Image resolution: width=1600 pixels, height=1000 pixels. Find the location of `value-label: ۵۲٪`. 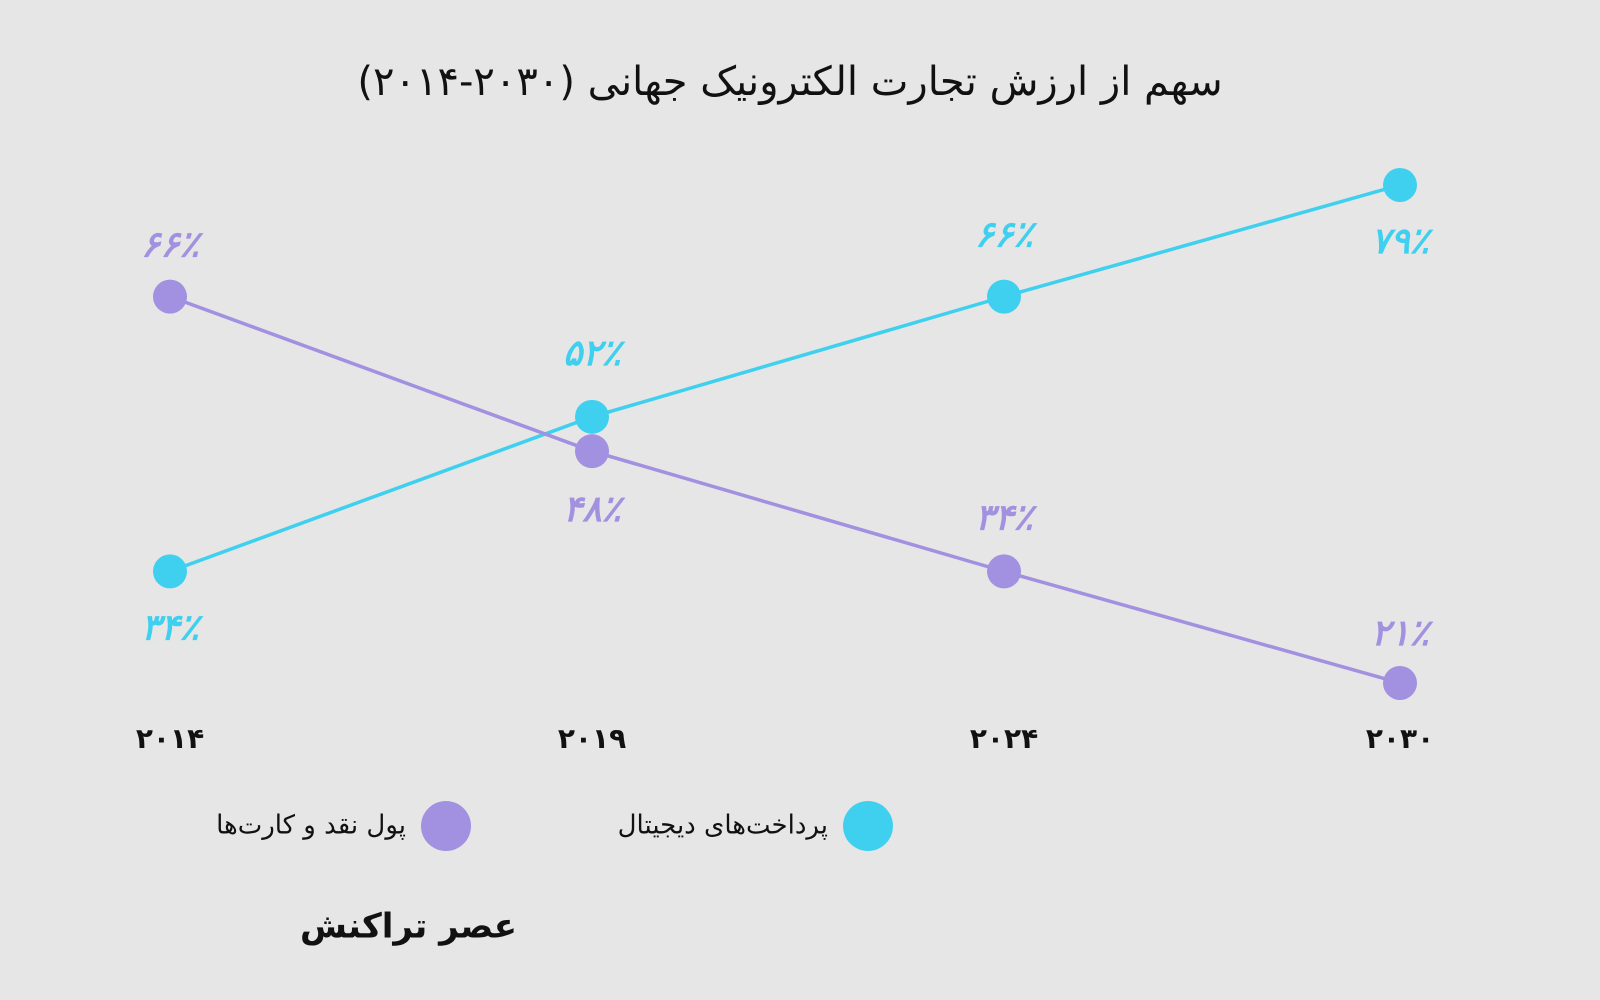

value-label: ۵۲٪ is located at coordinates (594, 353).